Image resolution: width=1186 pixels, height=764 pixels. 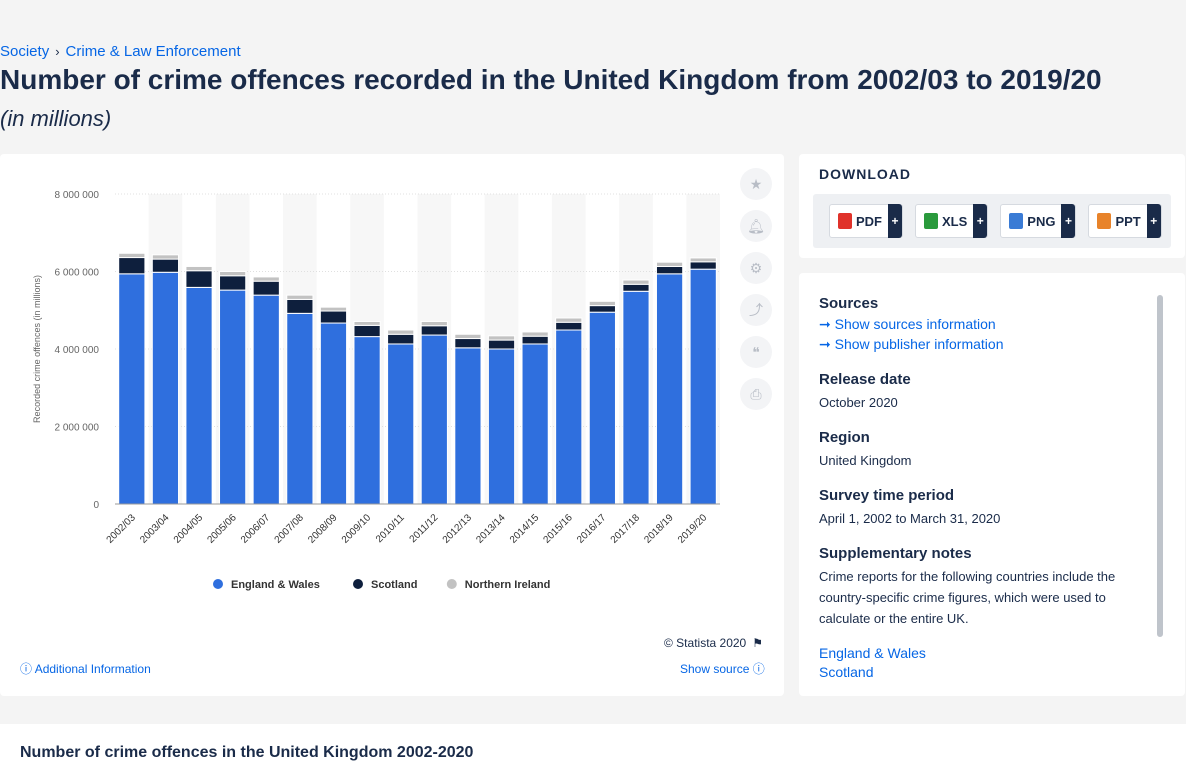 I want to click on x-tick-label: 2019/20, so click(x=693, y=529).